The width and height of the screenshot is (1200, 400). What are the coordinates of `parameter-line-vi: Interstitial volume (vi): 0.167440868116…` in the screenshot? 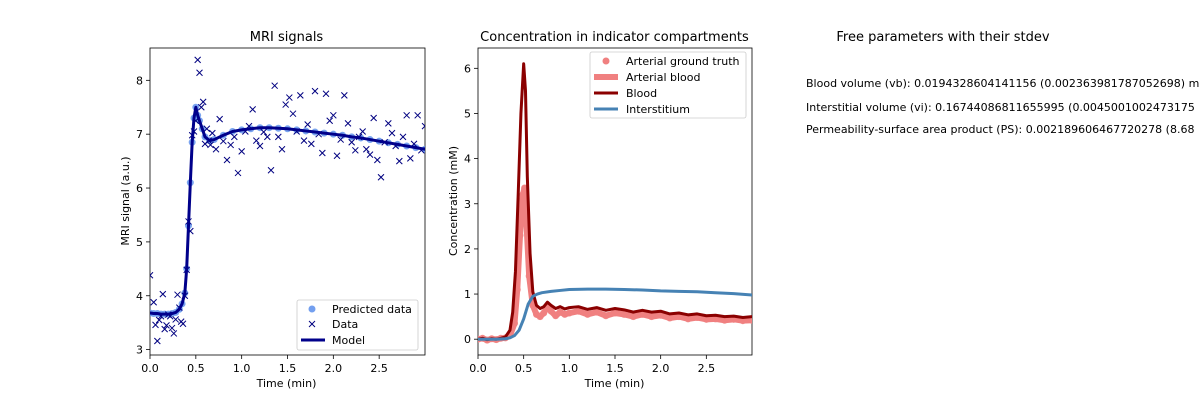 It's located at (1000, 107).